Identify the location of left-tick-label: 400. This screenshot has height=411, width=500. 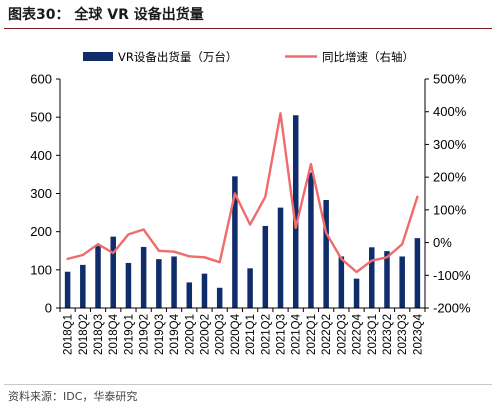
(41, 155).